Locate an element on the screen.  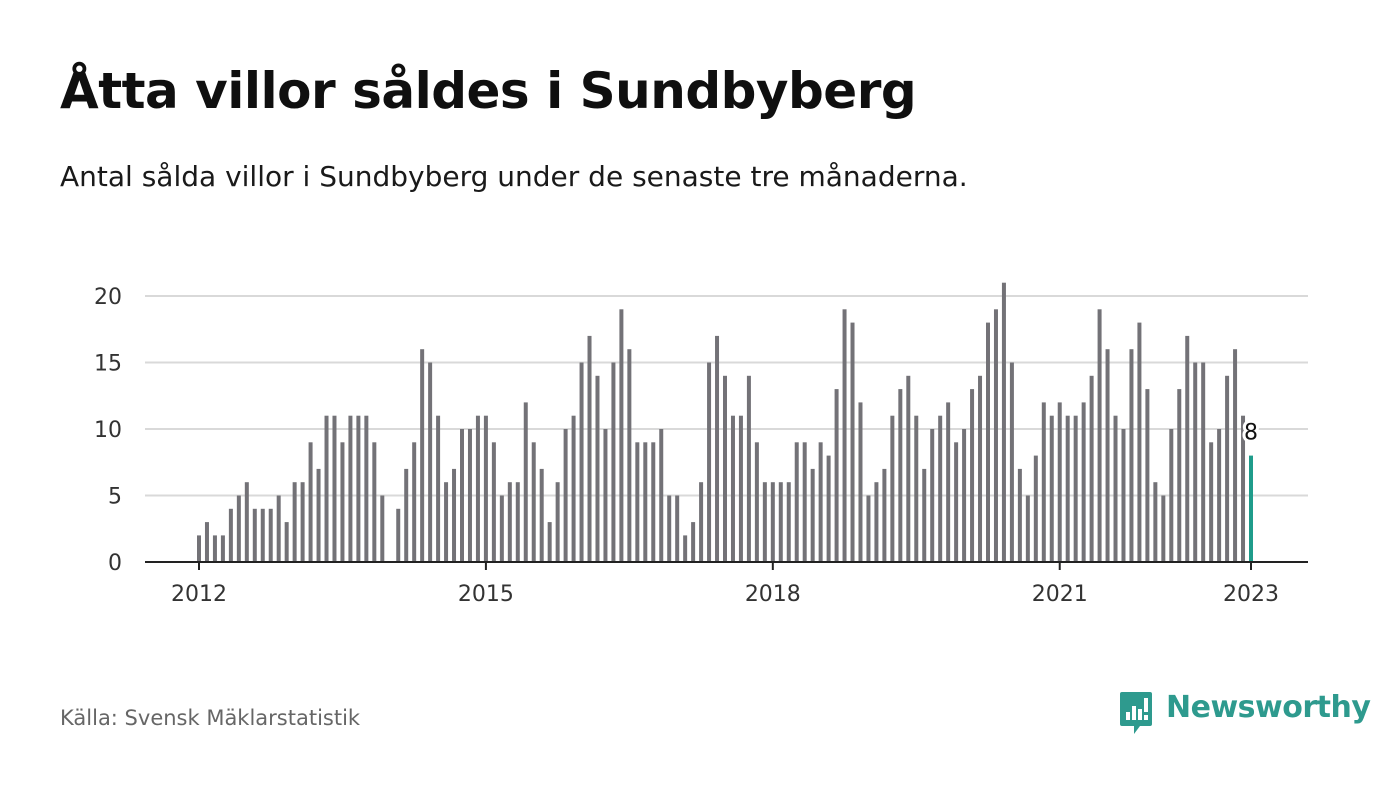
newsworthy-logo: Newsworthy is located at coordinates (1244, 713).